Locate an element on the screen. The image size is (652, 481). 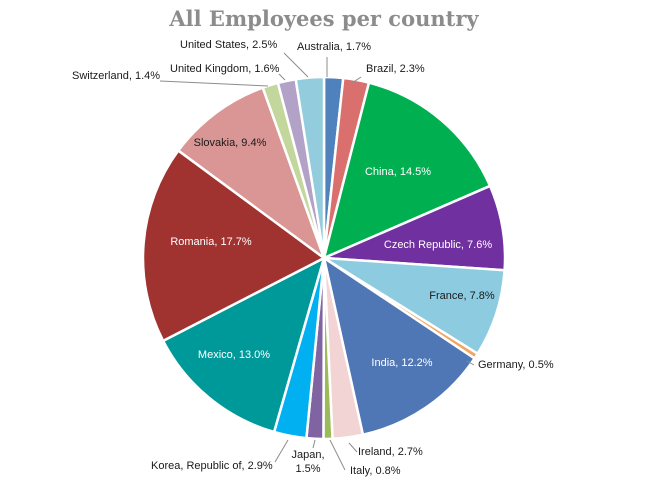
chart-title: All Employees per country is located at coordinates (323, 18).